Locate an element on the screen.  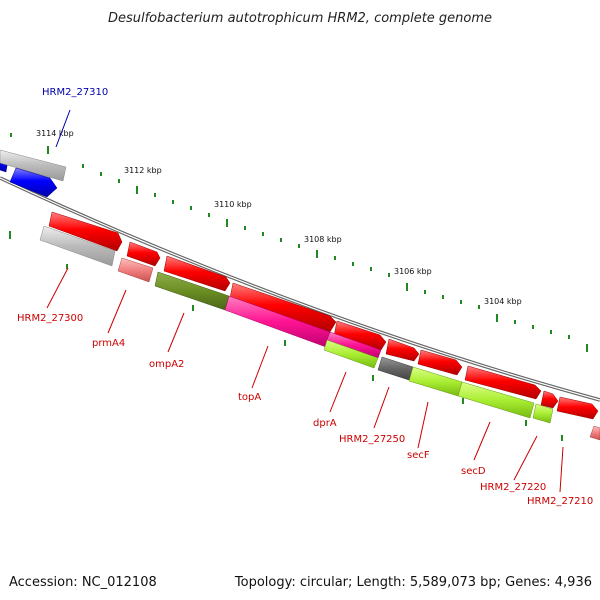
kbp-label: 3108 kbp is located at coordinates (323, 239).